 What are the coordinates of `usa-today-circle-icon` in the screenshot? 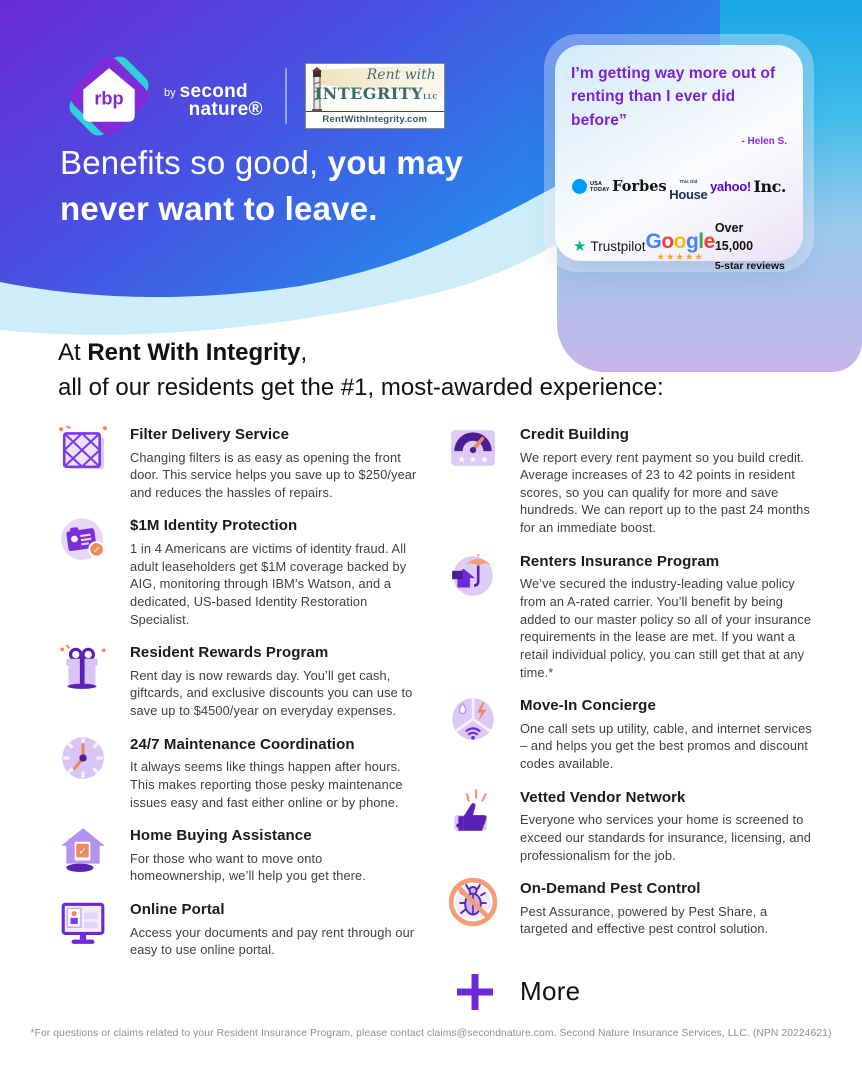 It's located at (579, 187).